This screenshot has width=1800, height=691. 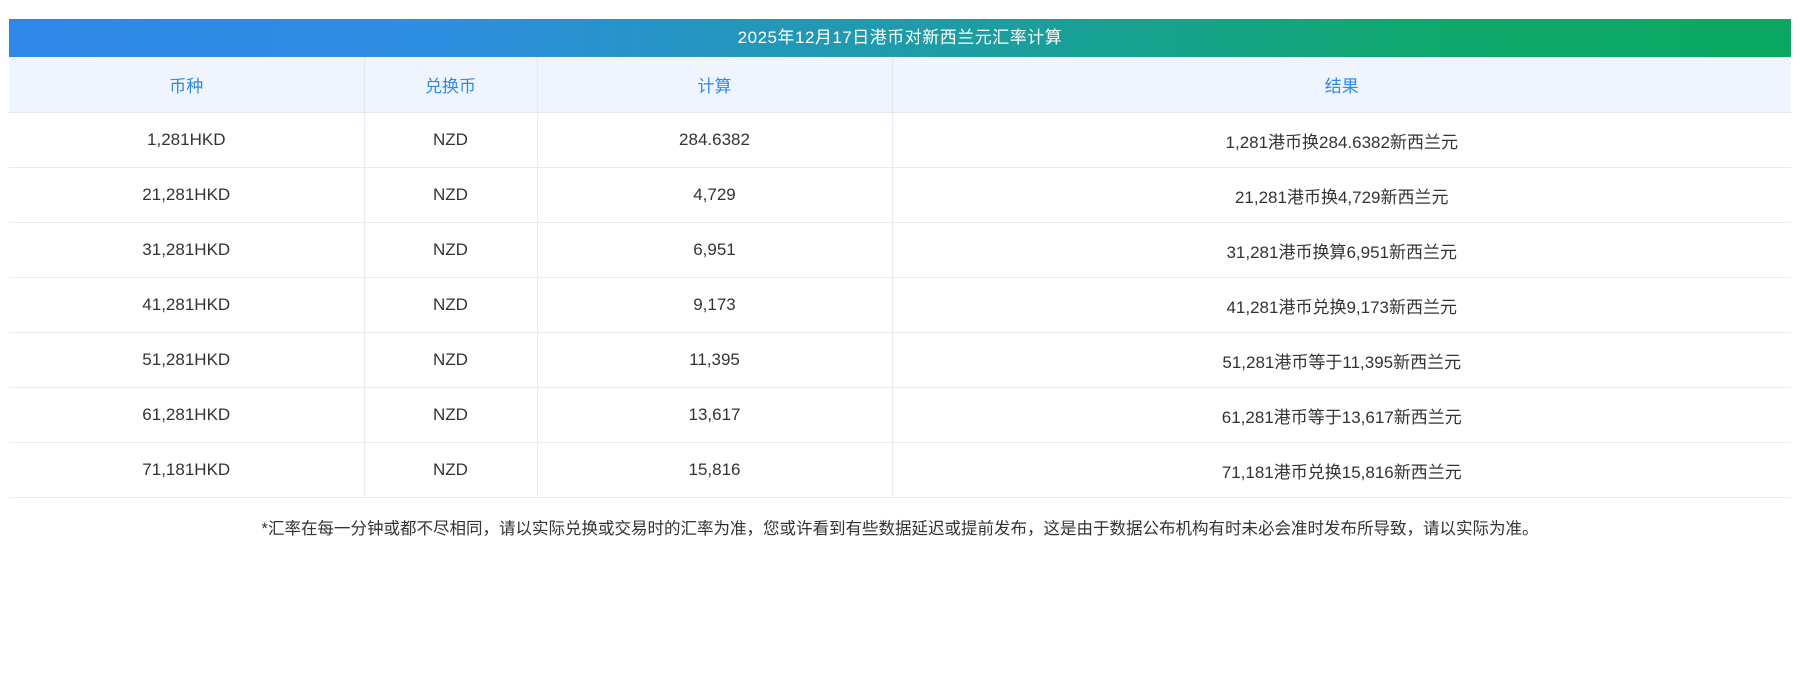 What do you see at coordinates (1341, 195) in the screenshot?
I see `cell-result: 21,281港币换4,729新西兰元` at bounding box center [1341, 195].